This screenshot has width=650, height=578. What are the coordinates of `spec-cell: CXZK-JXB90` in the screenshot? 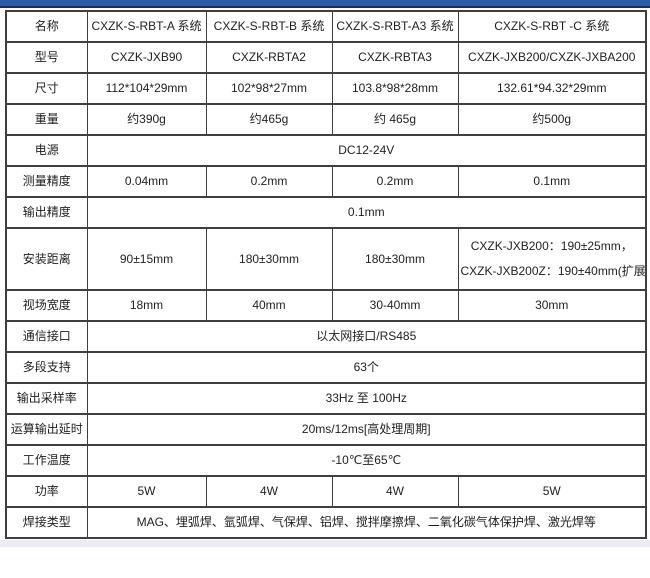 It's located at (146, 57).